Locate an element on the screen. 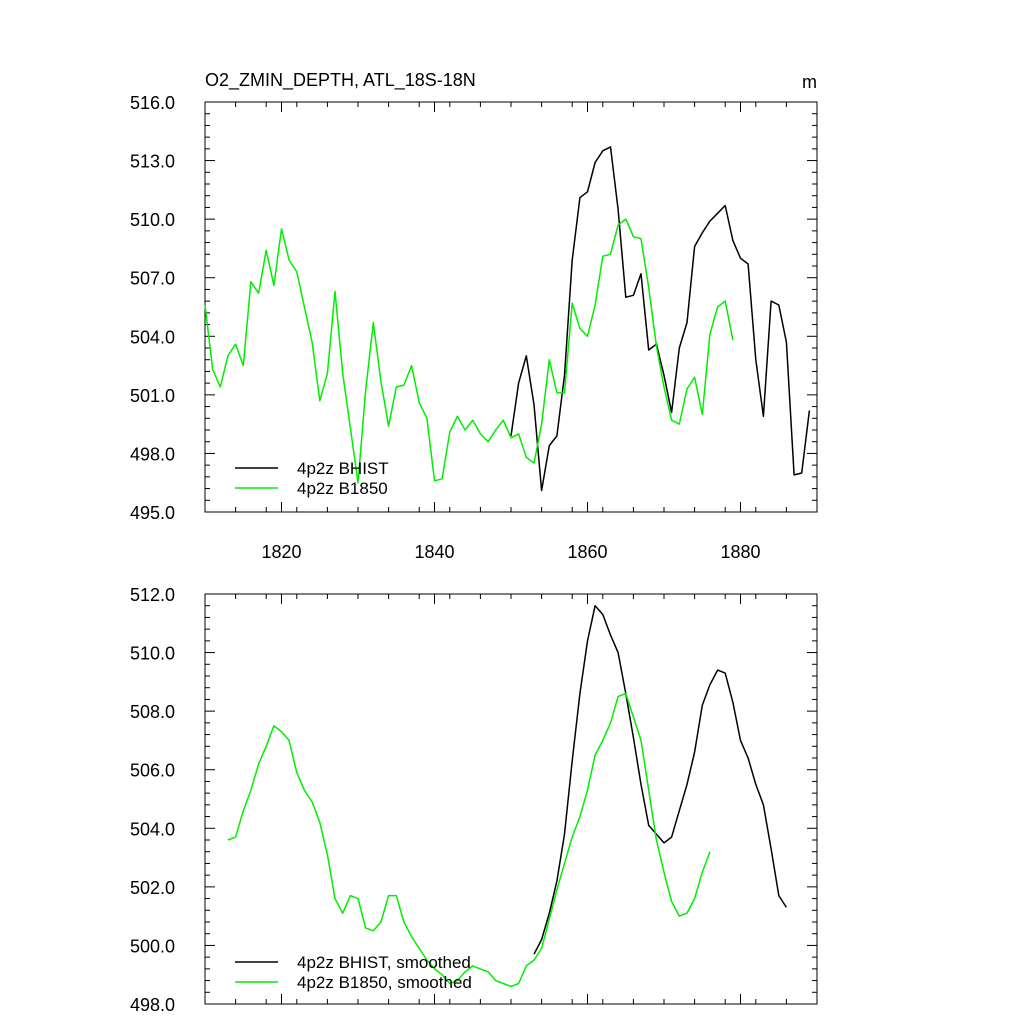 The image size is (1024, 1024). panel1-y-tick-label: 507.0 is located at coordinates (152, 279).